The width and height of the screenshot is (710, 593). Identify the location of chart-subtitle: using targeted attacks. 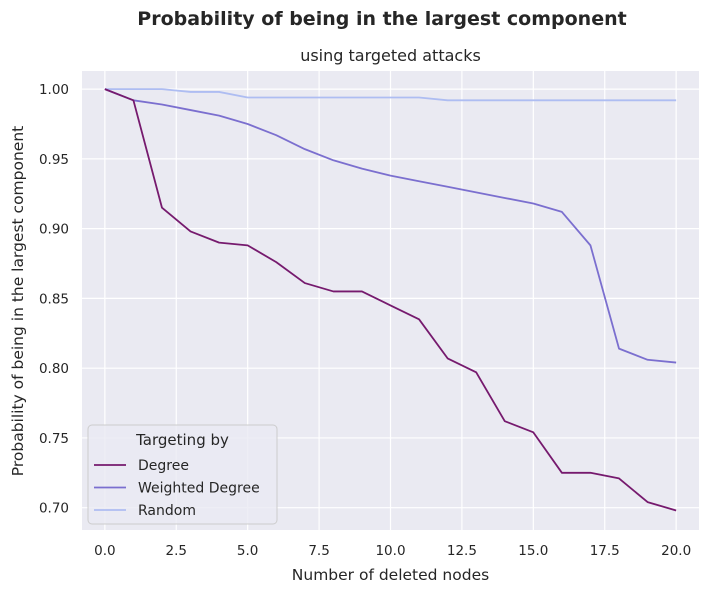
(390, 55).